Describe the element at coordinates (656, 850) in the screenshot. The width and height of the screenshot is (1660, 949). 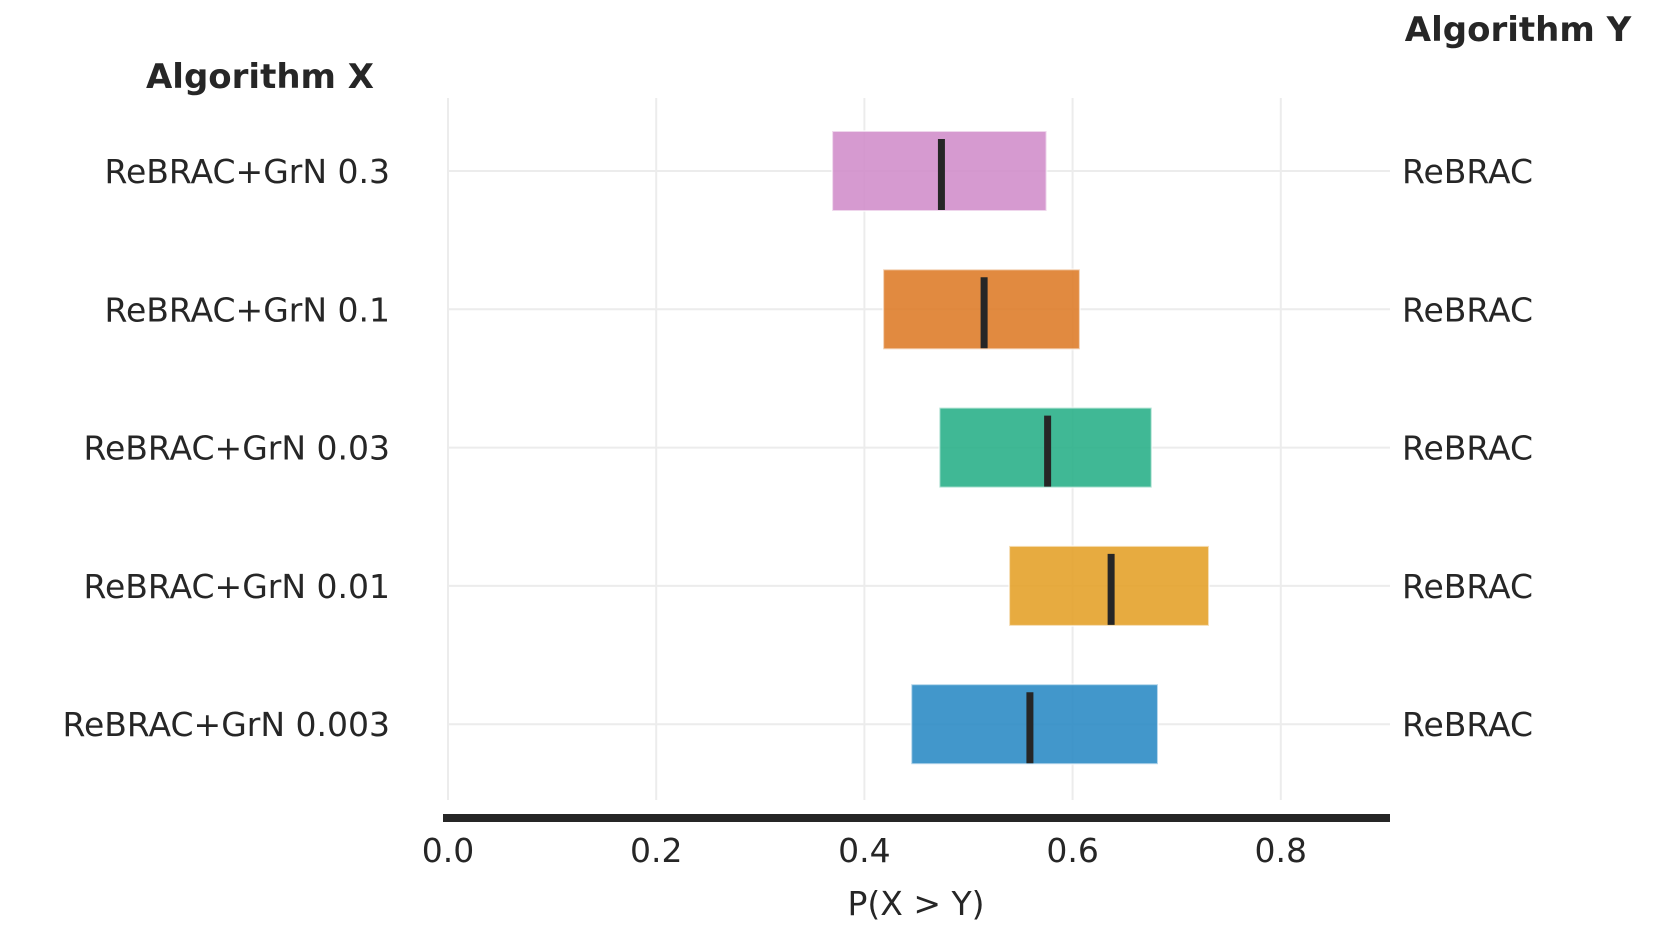
I see `x-tick-label-1: 0.2` at that location.